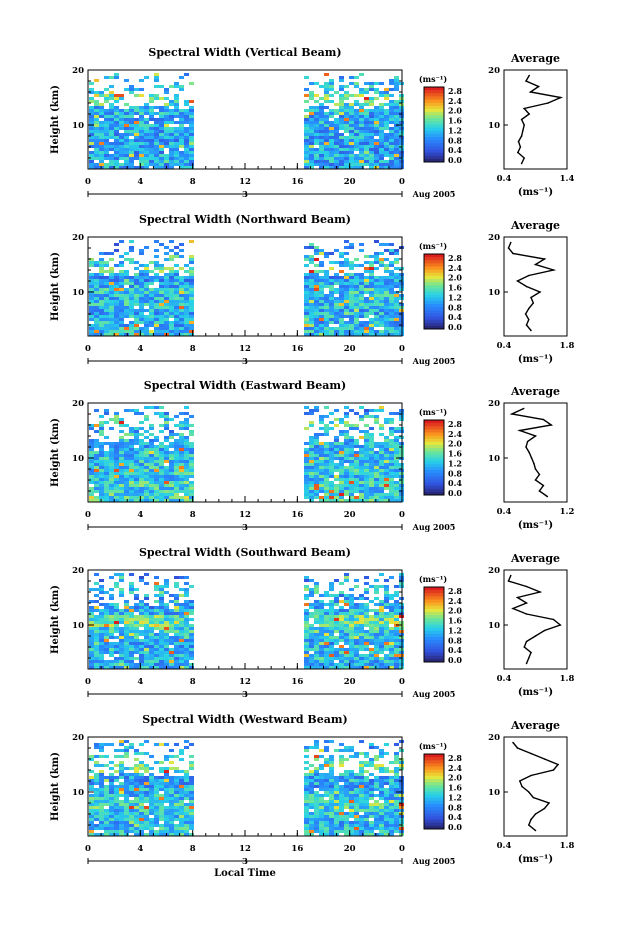 The image size is (622, 929). What do you see at coordinates (531, 452) in the screenshot?
I see `average-profile-line` at bounding box center [531, 452].